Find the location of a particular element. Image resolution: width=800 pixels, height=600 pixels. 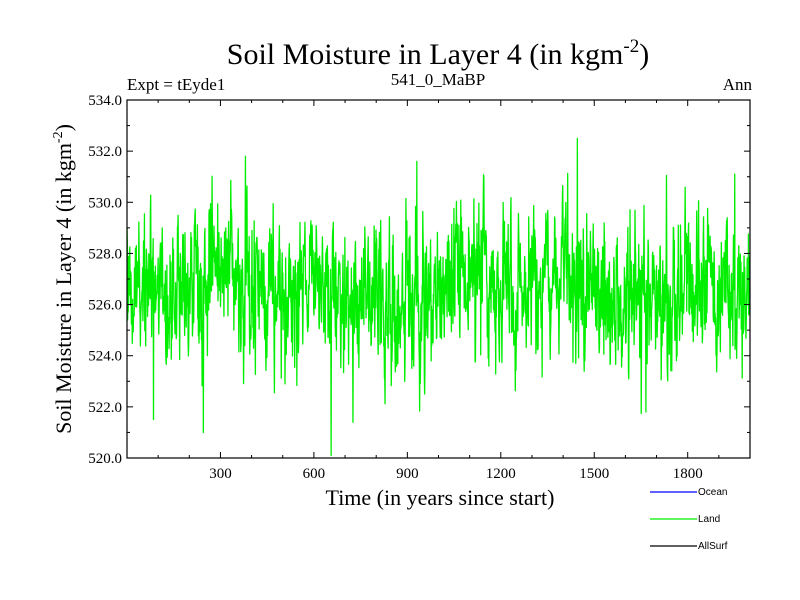

y-tick-label-534: 534.0 is located at coordinates (105, 101).